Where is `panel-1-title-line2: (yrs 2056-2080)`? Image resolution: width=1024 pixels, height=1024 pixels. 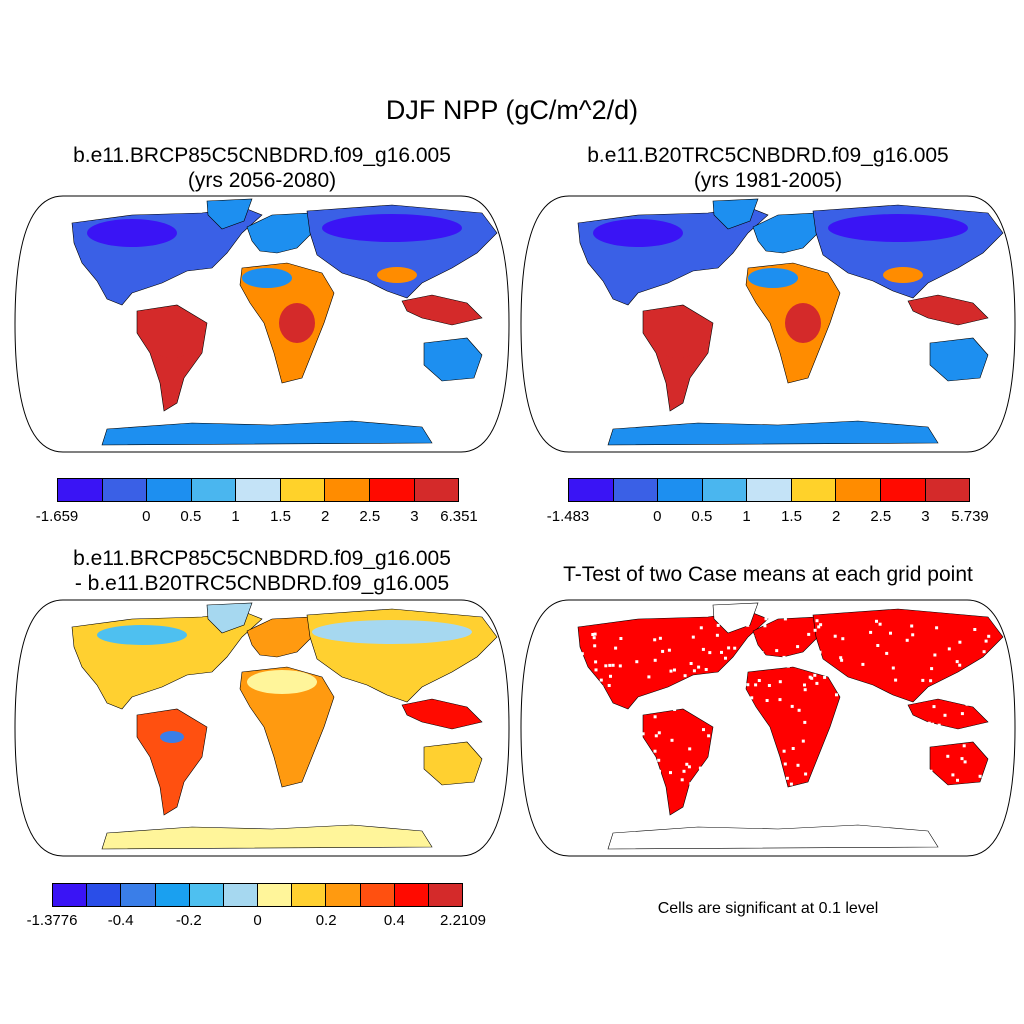 panel-1-title-line2: (yrs 2056-2080) is located at coordinates (262, 180).